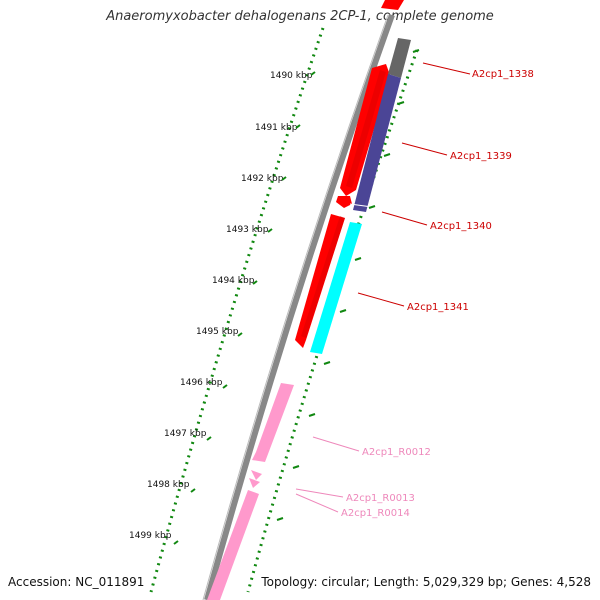 This screenshot has width=600, height=600. I want to click on gene-a2cp1-1339-purple-feature, so click(377, 143).